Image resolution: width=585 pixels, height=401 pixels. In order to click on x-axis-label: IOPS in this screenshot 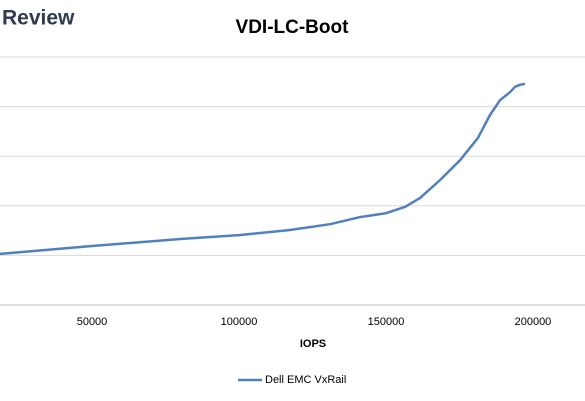, I will do `click(313, 344)`.